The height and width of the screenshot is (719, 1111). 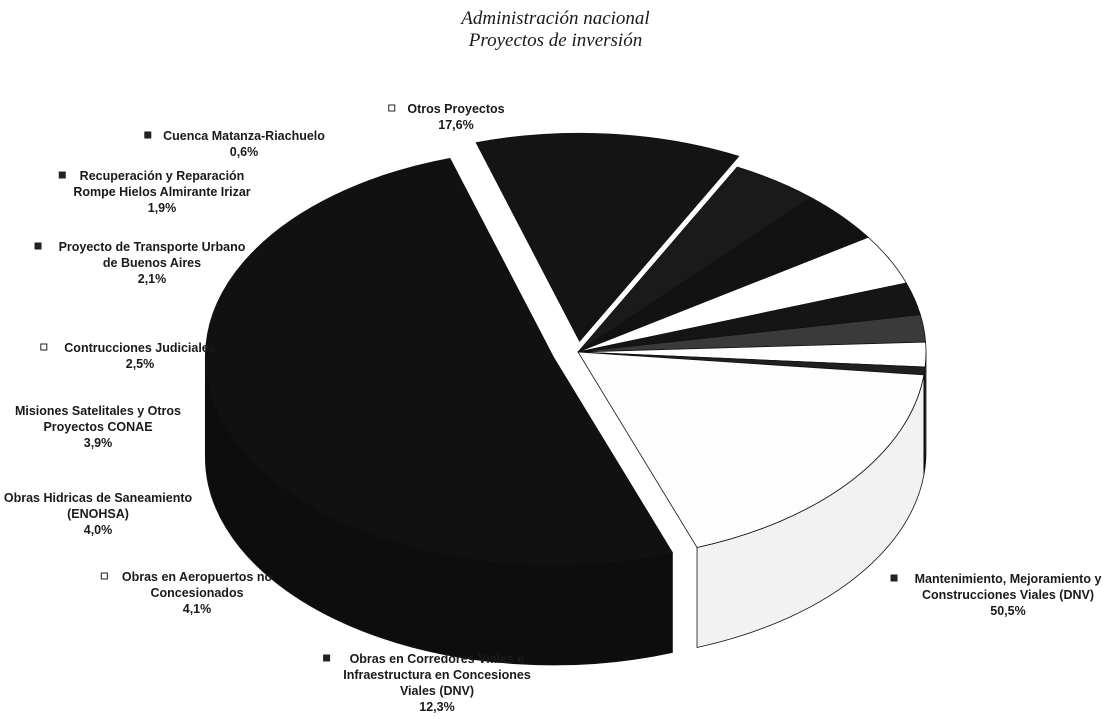 I want to click on slice-name: Concesionados, so click(x=196, y=593).